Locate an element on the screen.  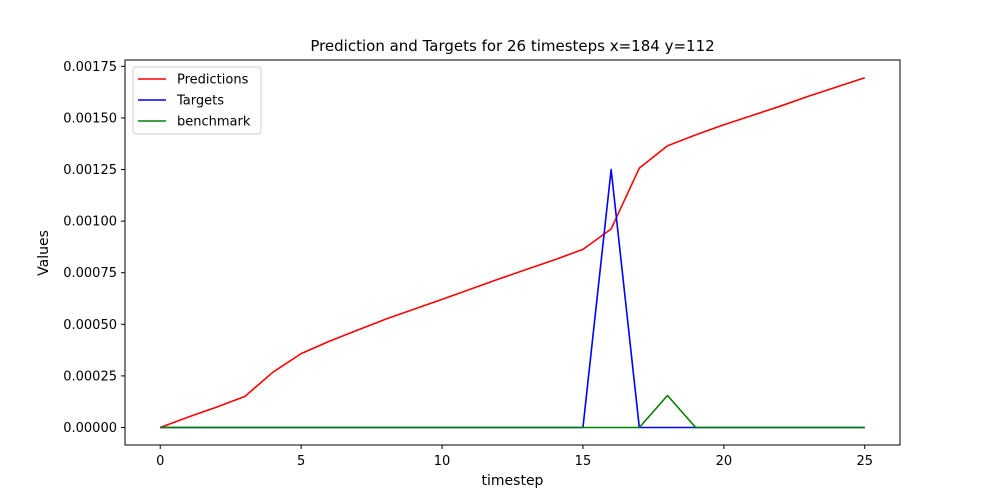
y-tick-label: 0.00175 is located at coordinates (90, 67).